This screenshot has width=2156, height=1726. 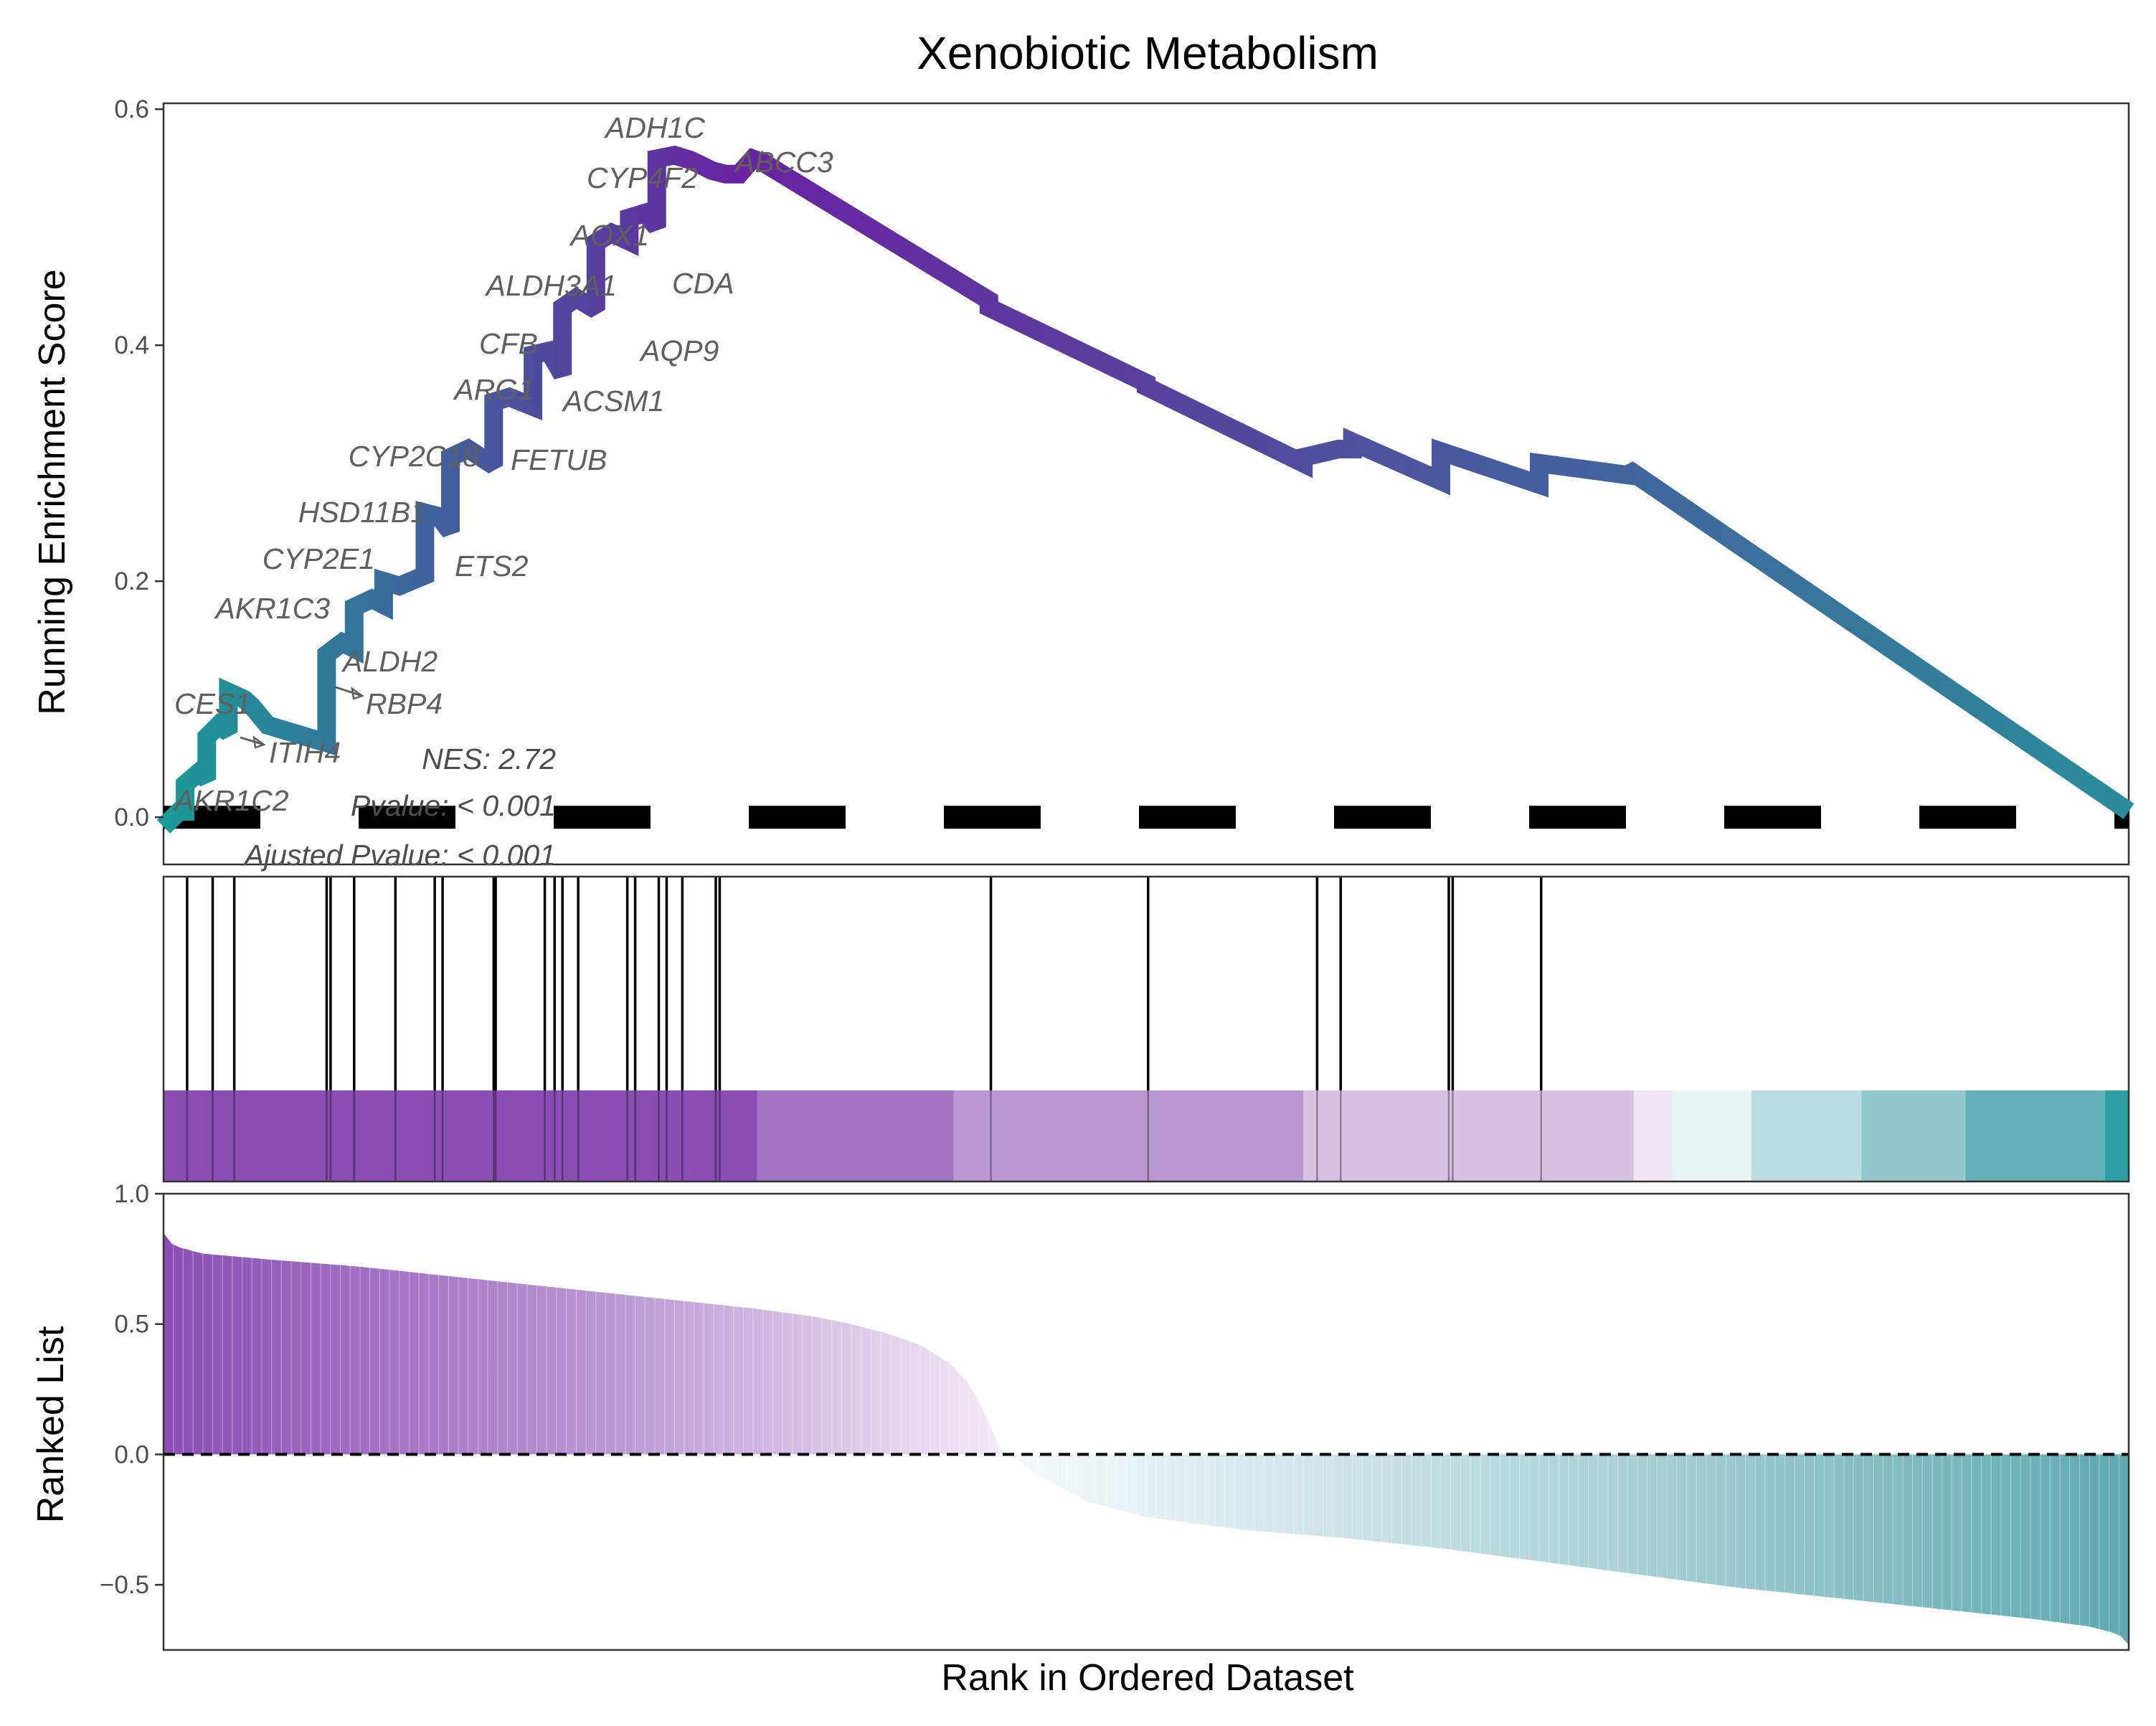 I want to click on adjusted-pvalue-annotation: Ajusted Pvalue: < 0.001, so click(x=399, y=855).